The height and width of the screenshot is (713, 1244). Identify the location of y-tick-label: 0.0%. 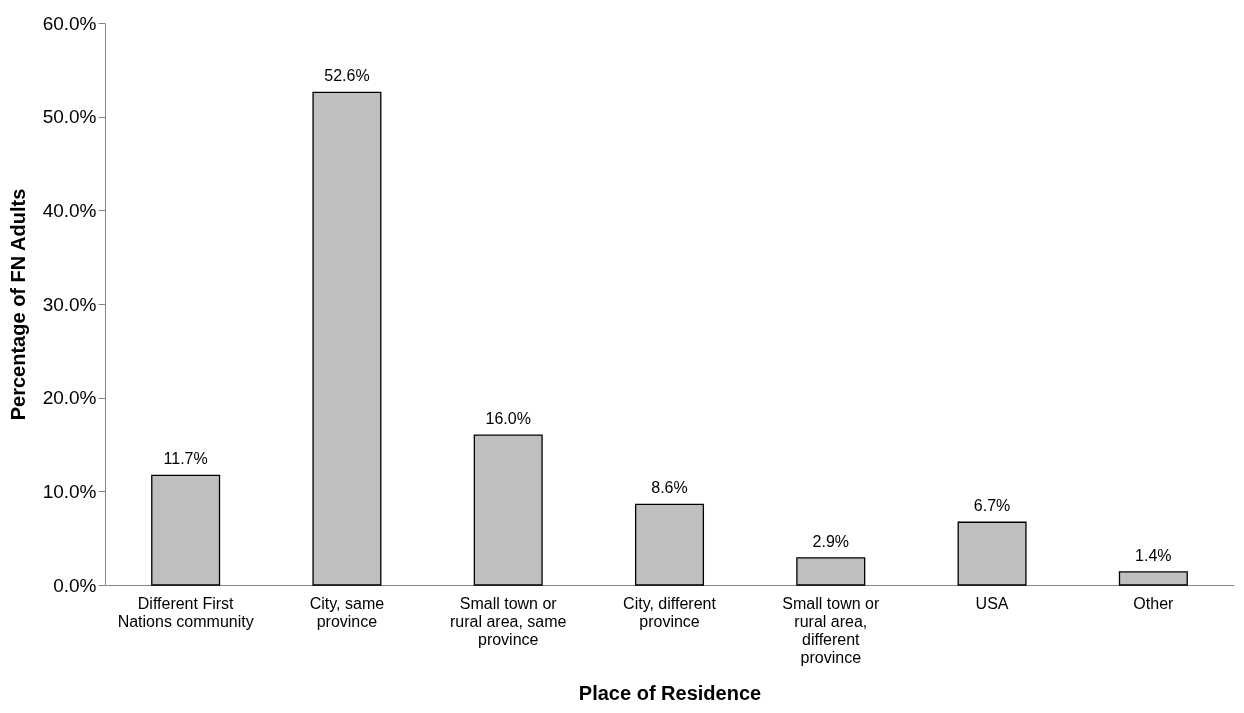
(75, 585).